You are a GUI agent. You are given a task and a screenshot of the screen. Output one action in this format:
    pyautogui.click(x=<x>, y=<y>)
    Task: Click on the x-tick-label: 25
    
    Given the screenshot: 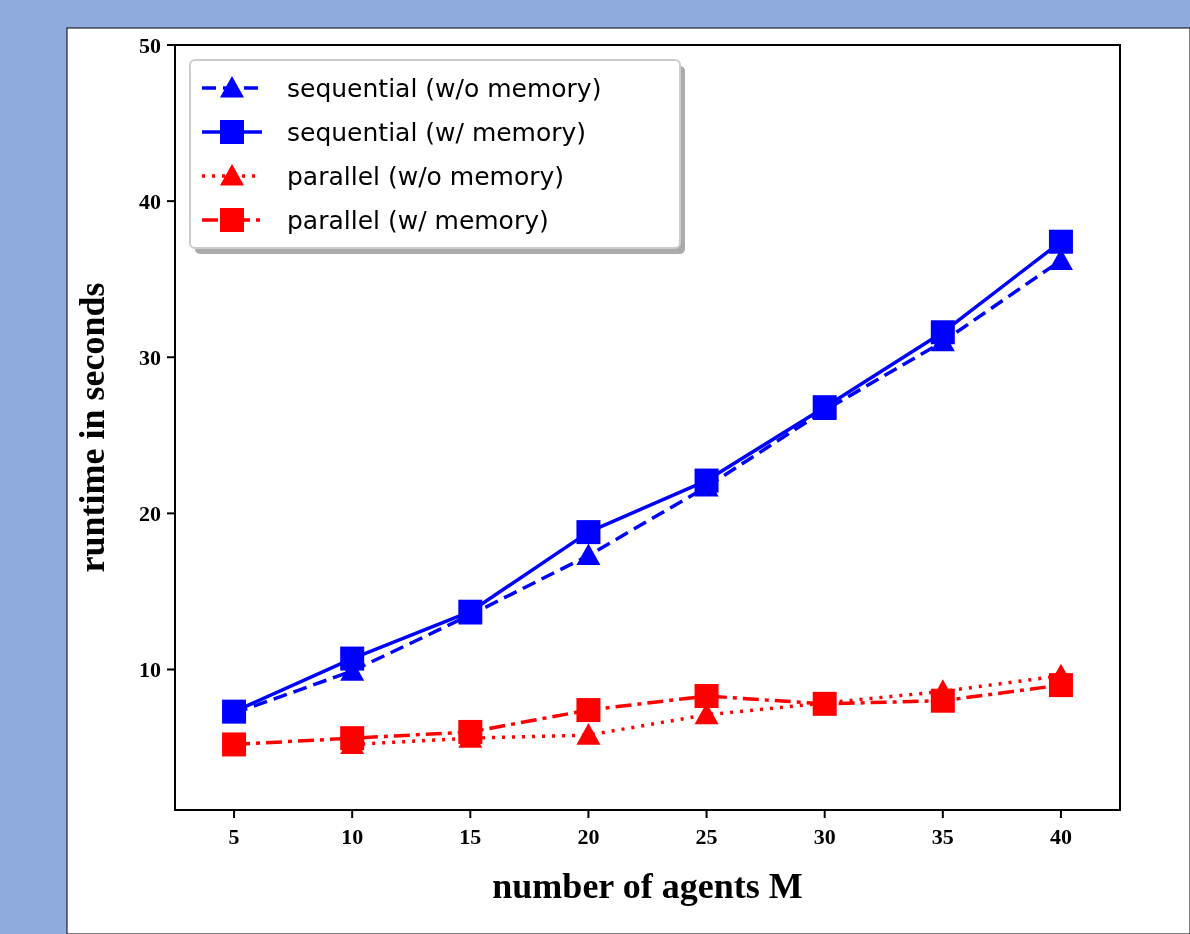 What is the action you would take?
    pyautogui.click(x=706, y=836)
    